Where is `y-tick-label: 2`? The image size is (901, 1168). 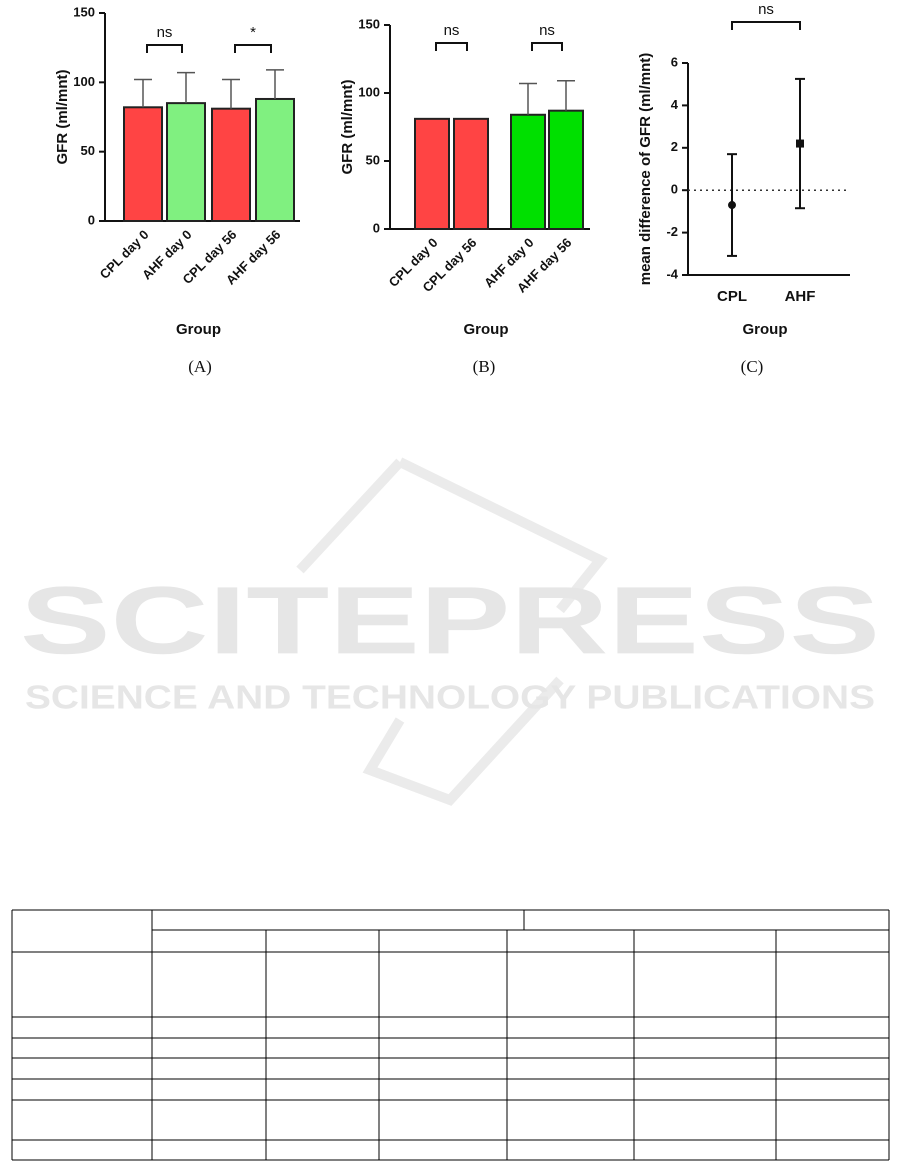 y-tick-label: 2 is located at coordinates (674, 146).